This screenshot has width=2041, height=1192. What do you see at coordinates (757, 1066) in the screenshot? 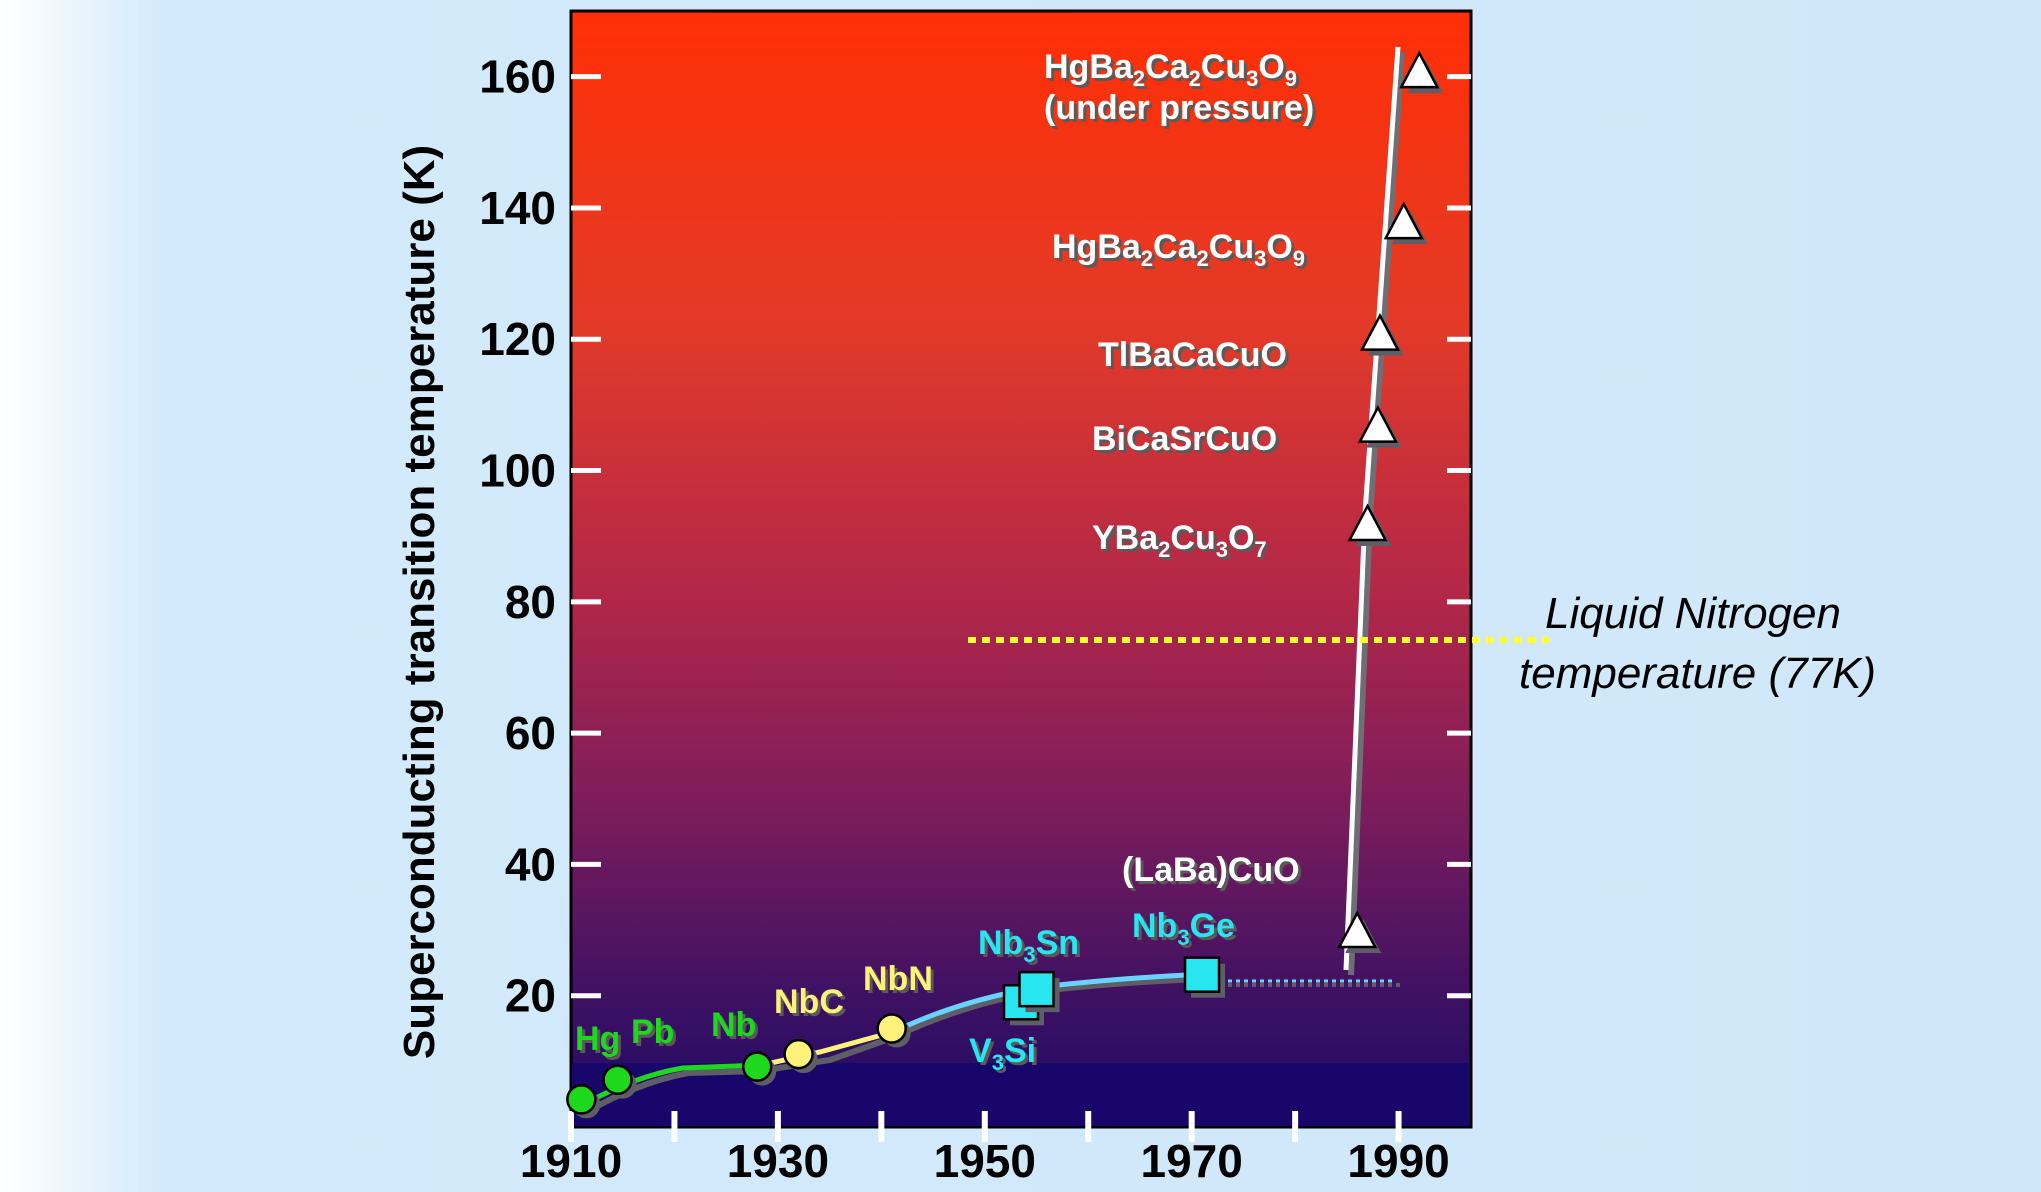
I see `marker-nb` at bounding box center [757, 1066].